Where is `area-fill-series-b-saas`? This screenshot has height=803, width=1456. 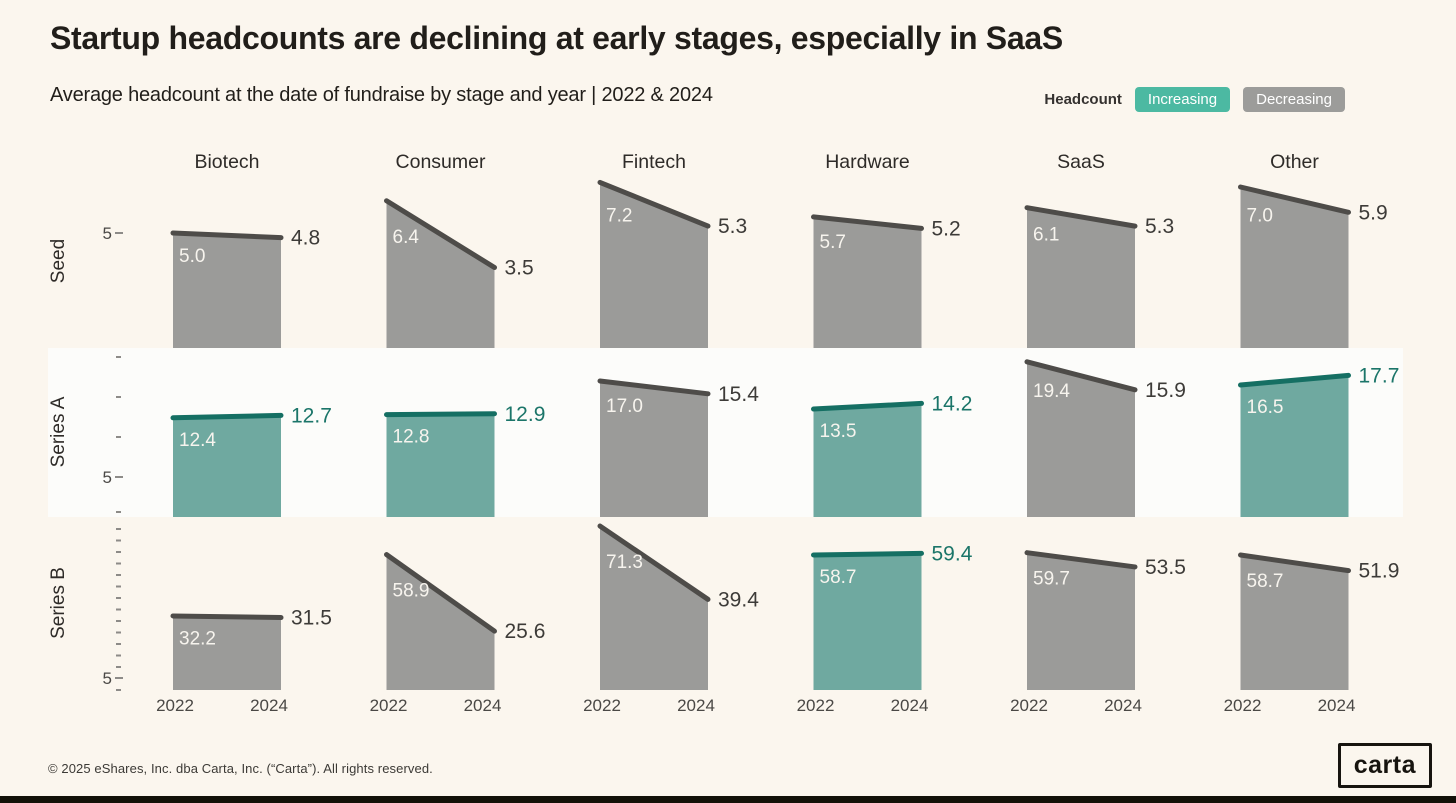 area-fill-series-b-saas is located at coordinates (1081, 621).